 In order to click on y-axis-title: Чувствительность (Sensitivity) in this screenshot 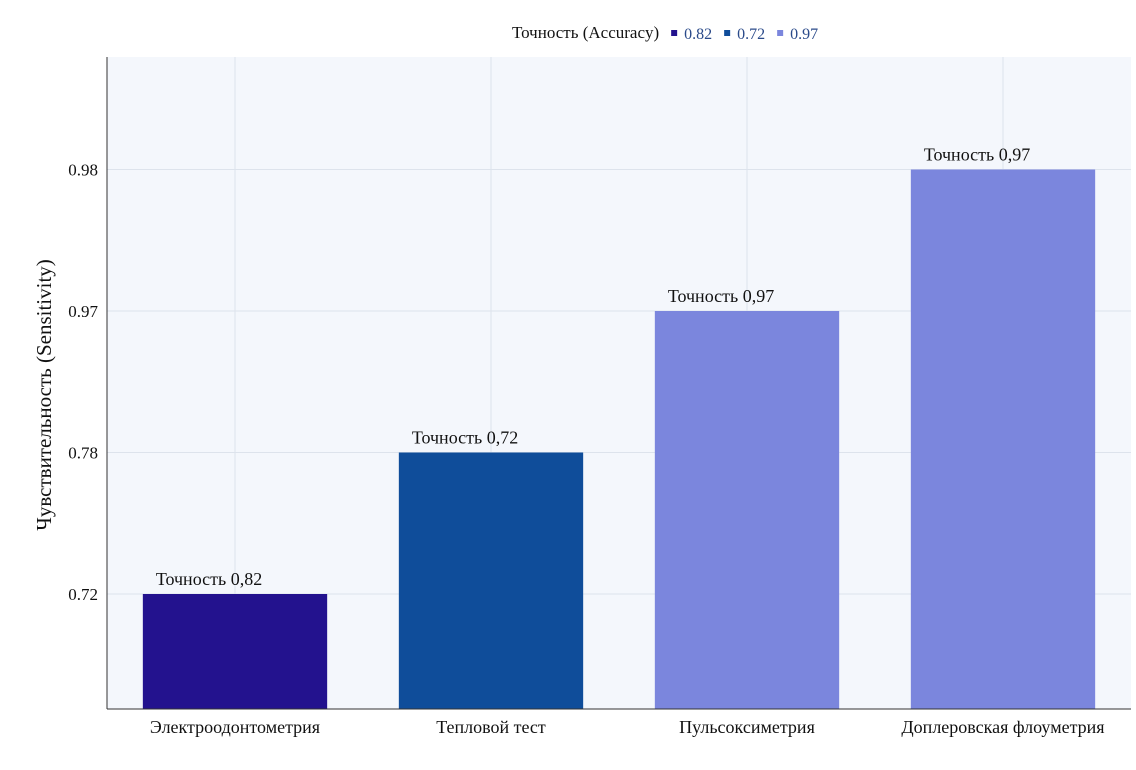, I will do `click(44, 395)`.